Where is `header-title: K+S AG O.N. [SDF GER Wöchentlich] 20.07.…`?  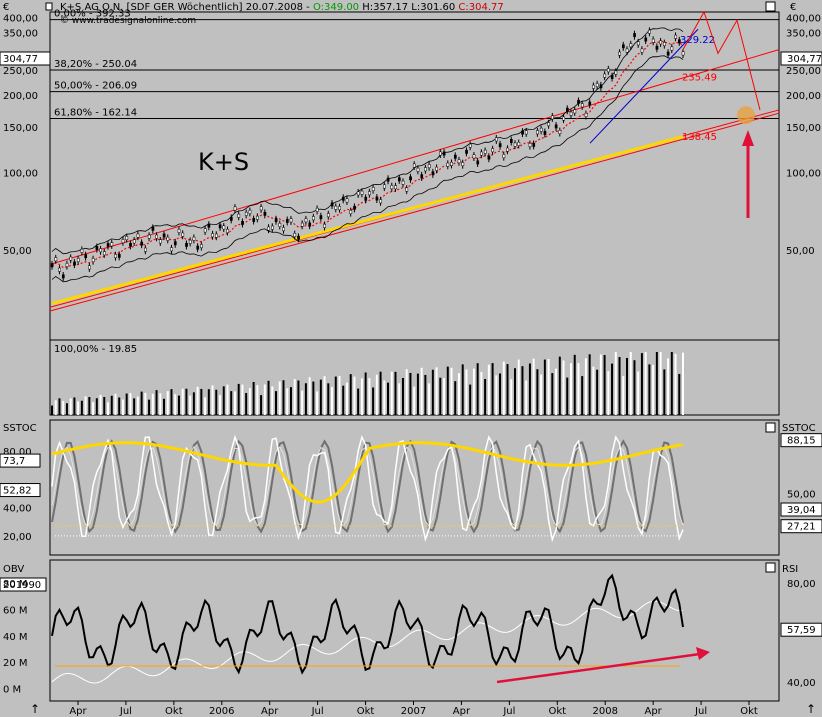 header-title: K+S AG O.N. [SDF GER Wöchentlich] 20.07.… is located at coordinates (186, 7).